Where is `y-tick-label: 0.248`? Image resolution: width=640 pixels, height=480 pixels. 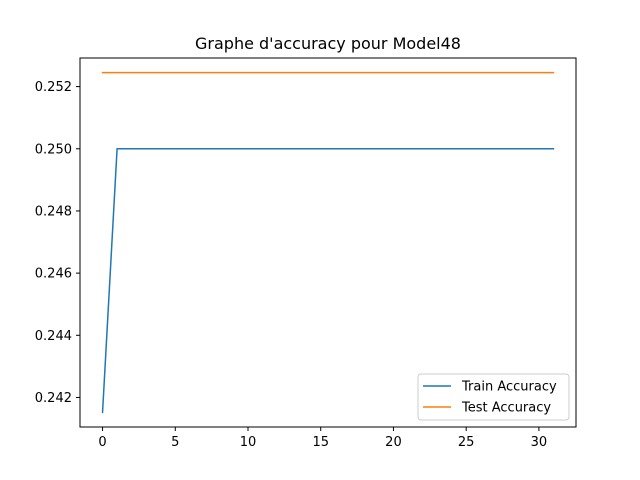
y-tick-label: 0.248 is located at coordinates (53, 211).